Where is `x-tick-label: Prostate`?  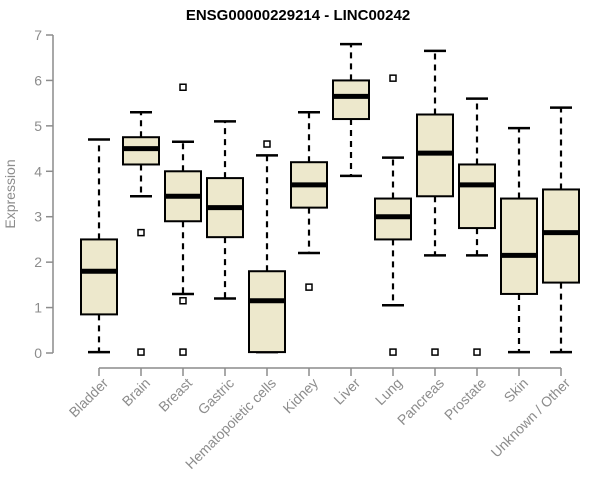
x-tick-label: Prostate is located at coordinates (465, 399).